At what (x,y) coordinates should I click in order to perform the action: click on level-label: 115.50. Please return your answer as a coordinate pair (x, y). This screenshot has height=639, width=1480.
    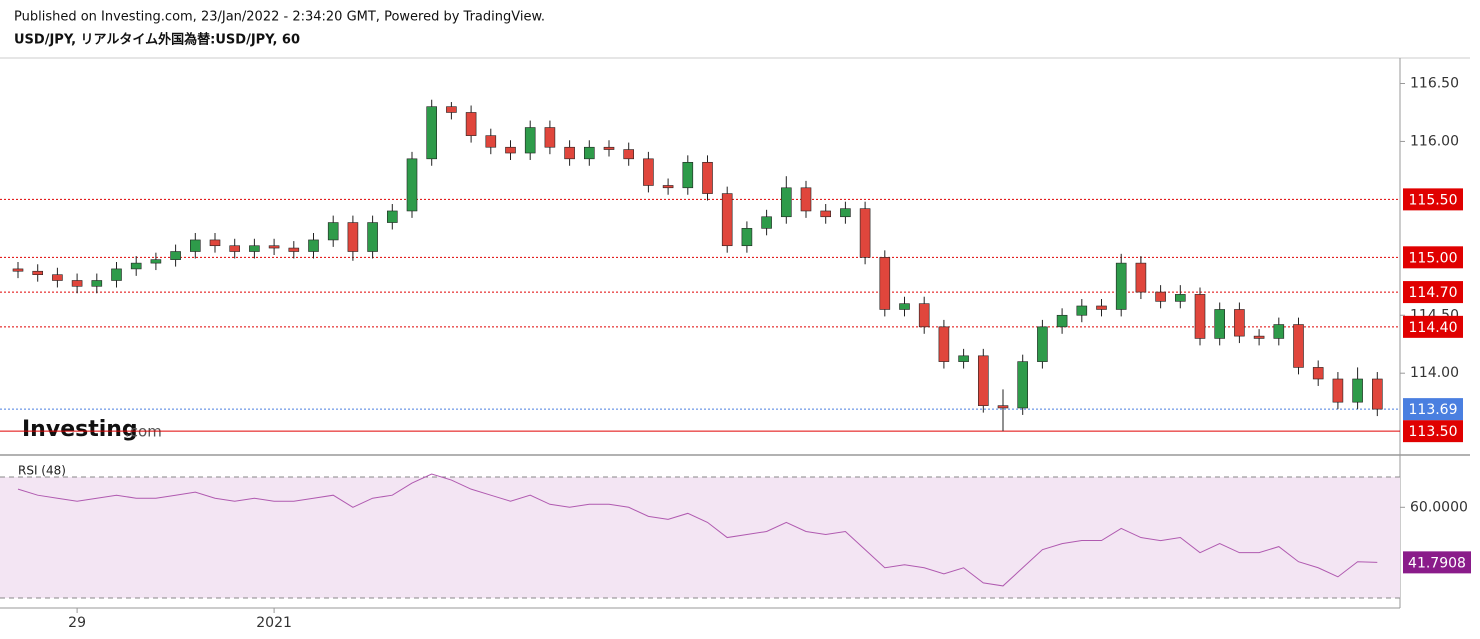
    Looking at the image, I should click on (1433, 200).